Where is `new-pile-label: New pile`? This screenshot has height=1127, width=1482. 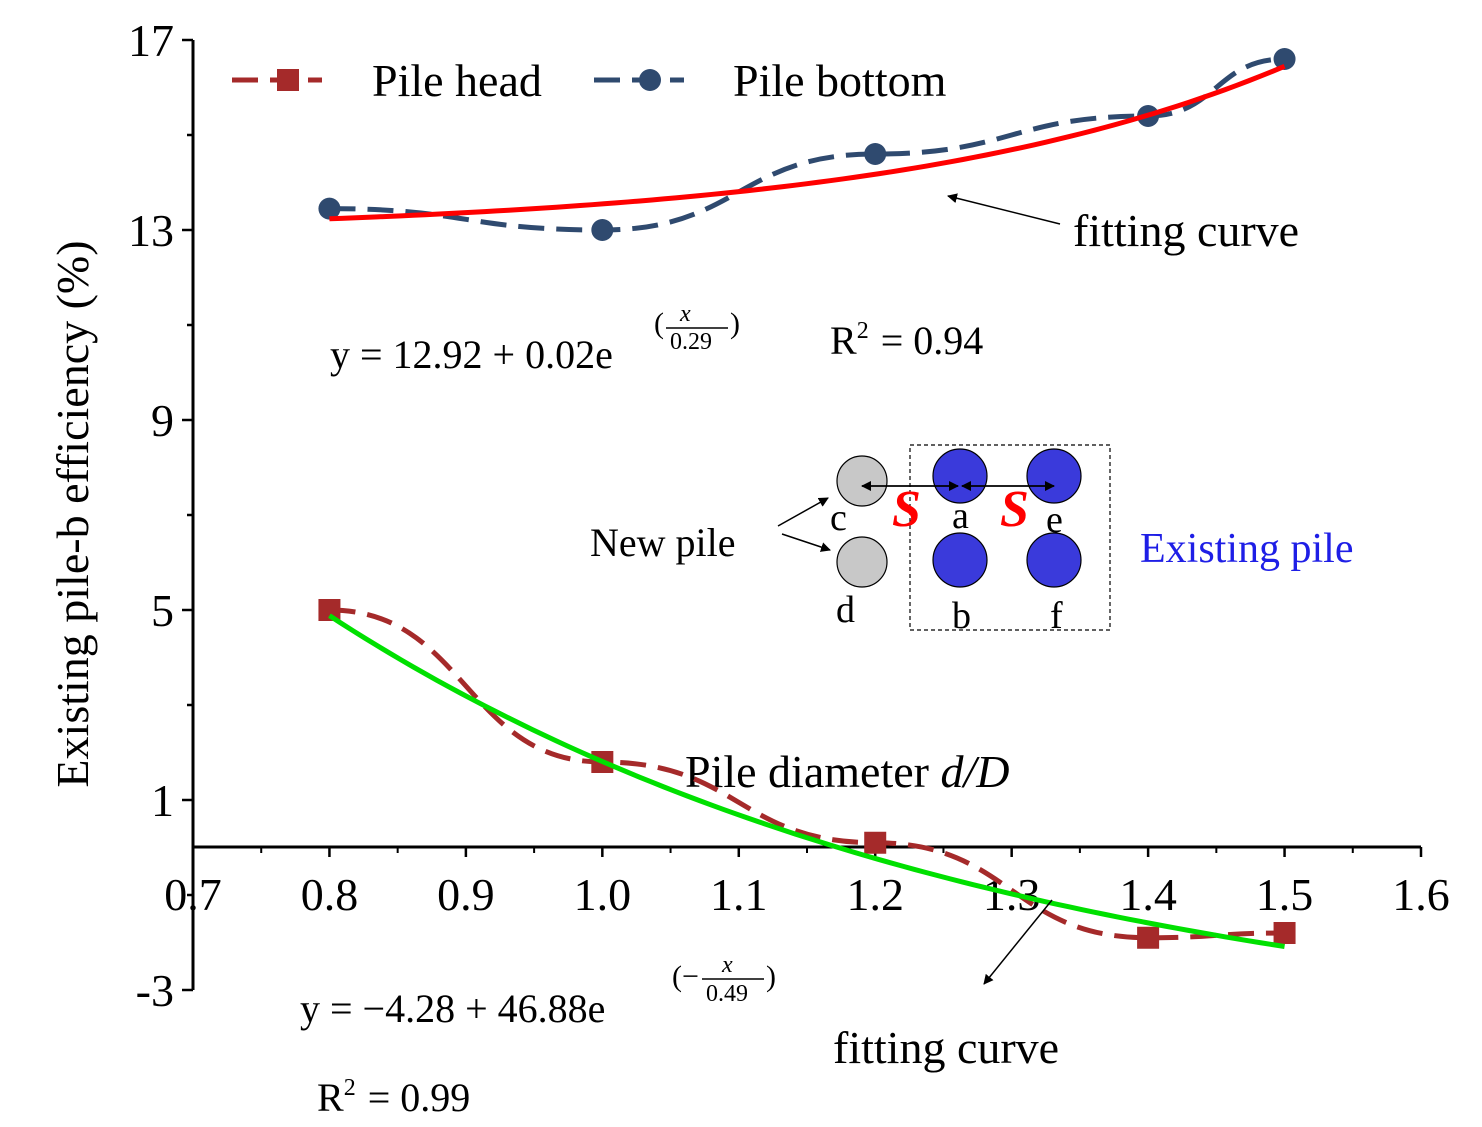
new-pile-label: New pile is located at coordinates (663, 542).